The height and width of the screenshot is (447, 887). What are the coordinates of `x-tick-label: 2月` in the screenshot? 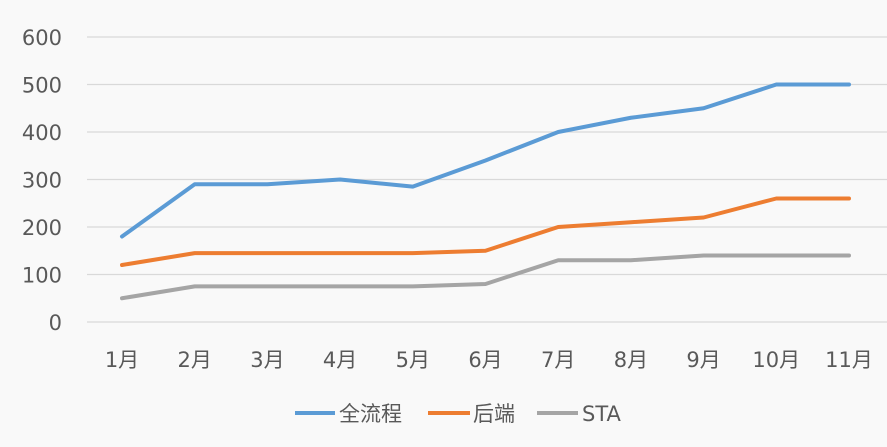 It's located at (195, 360).